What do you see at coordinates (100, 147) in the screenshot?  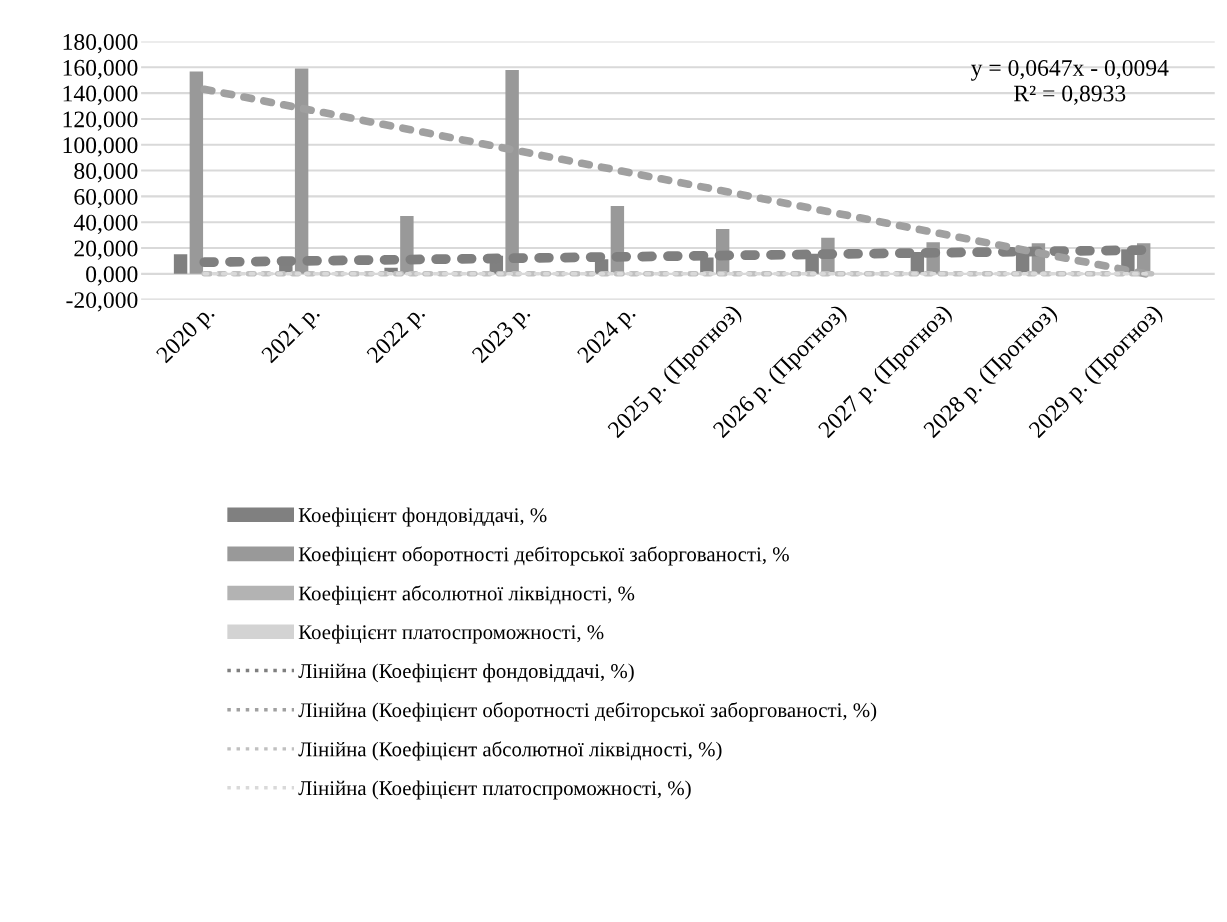 I see `y-tick-label: 100,000` at bounding box center [100, 147].